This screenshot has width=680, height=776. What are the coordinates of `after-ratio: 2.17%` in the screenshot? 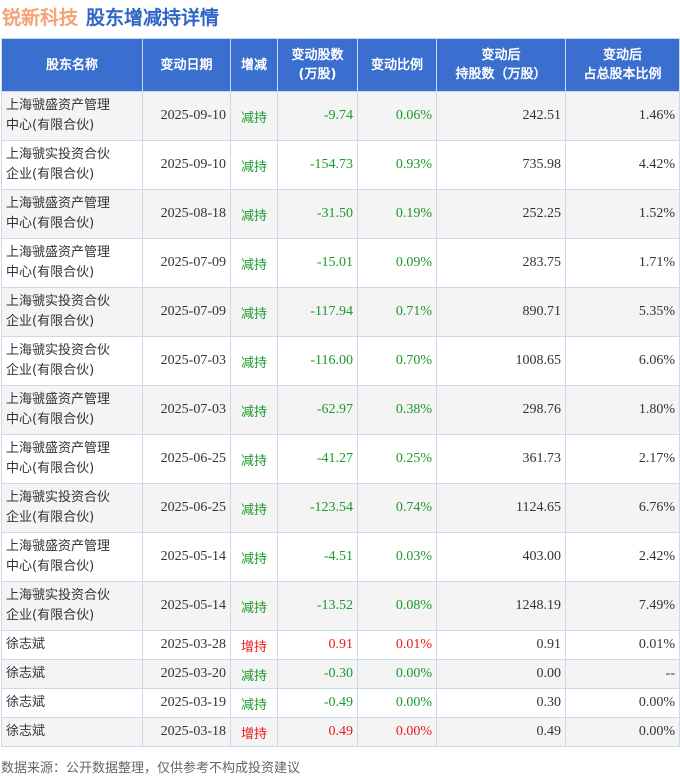 It's located at (622, 459).